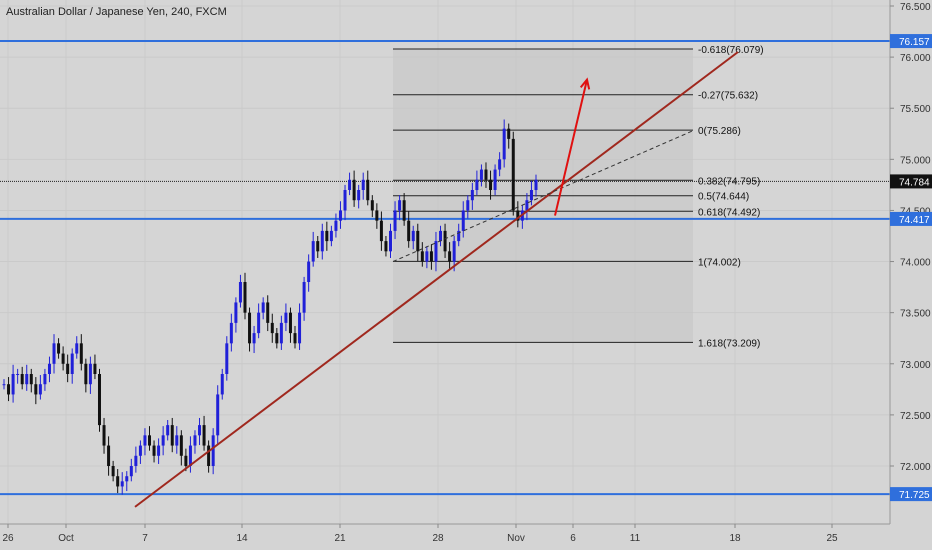 The height and width of the screenshot is (550, 932). What do you see at coordinates (914, 182) in the screenshot?
I see `last-price-tag-label: 74.784` at bounding box center [914, 182].